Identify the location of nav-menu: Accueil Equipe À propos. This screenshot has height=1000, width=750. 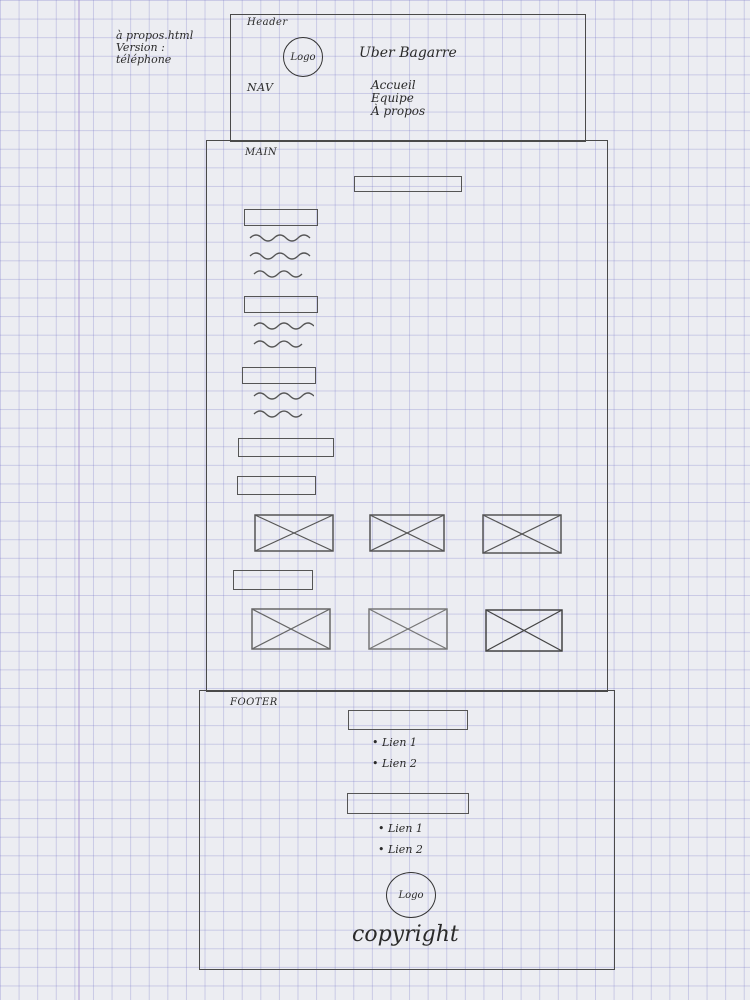
(398, 98).